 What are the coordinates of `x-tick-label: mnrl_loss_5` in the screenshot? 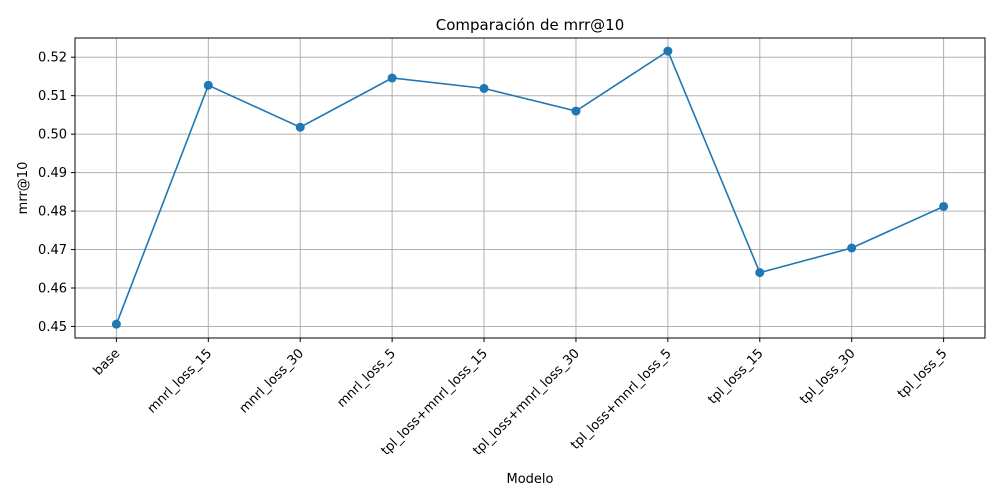 It's located at (366, 378).